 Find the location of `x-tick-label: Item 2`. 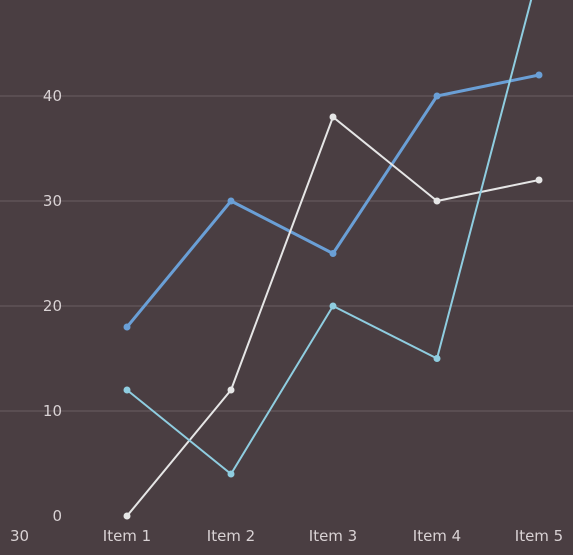

x-tick-label: Item 2 is located at coordinates (231, 536).